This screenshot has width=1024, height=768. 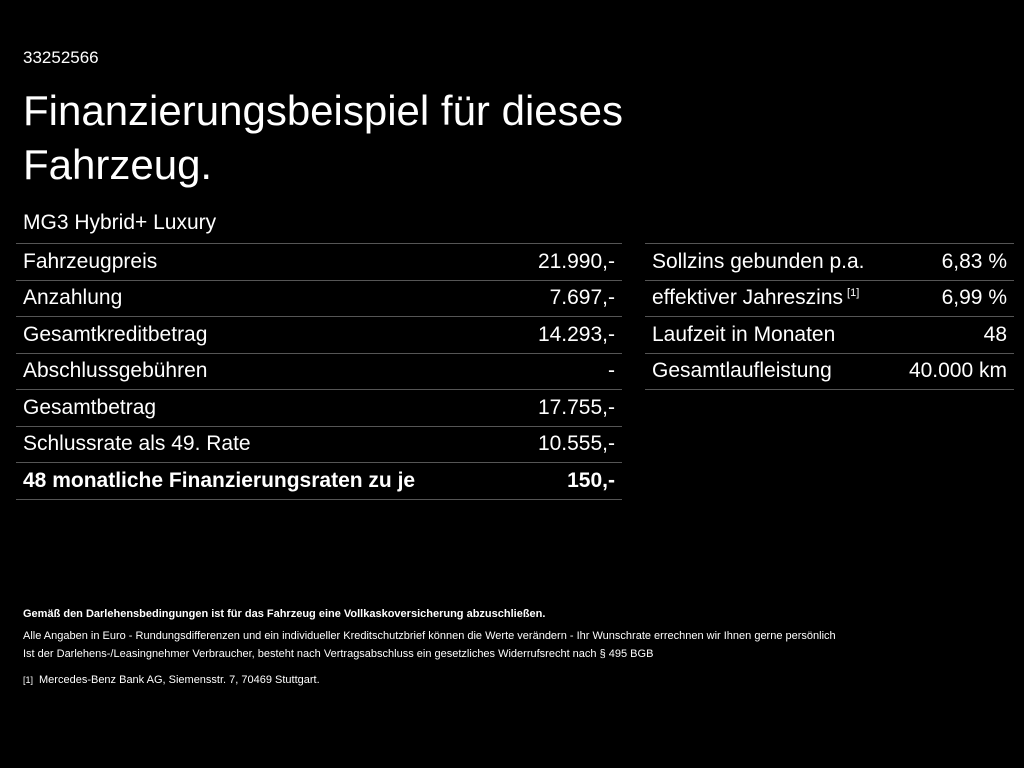 I want to click on row-label-wrap: Abschlussgebühren, so click(x=115, y=371).